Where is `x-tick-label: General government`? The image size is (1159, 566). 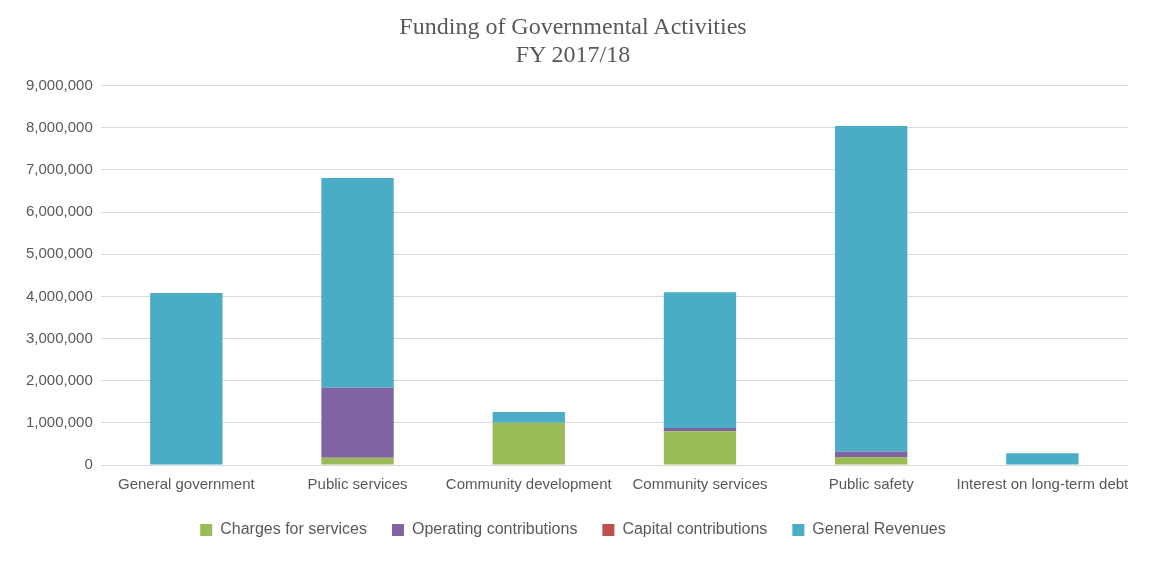
x-tick-label: General government is located at coordinates (186, 484).